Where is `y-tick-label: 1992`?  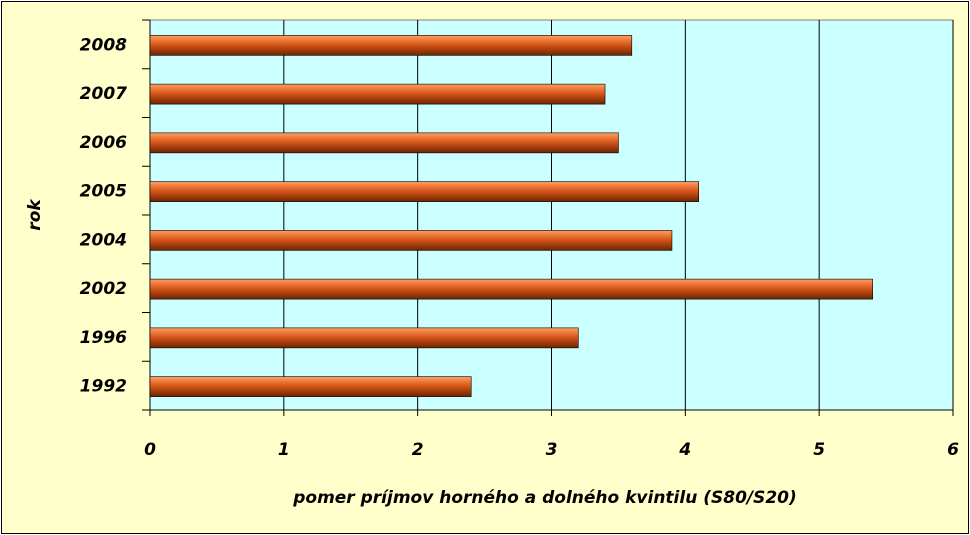 y-tick-label: 1992 is located at coordinates (103, 387).